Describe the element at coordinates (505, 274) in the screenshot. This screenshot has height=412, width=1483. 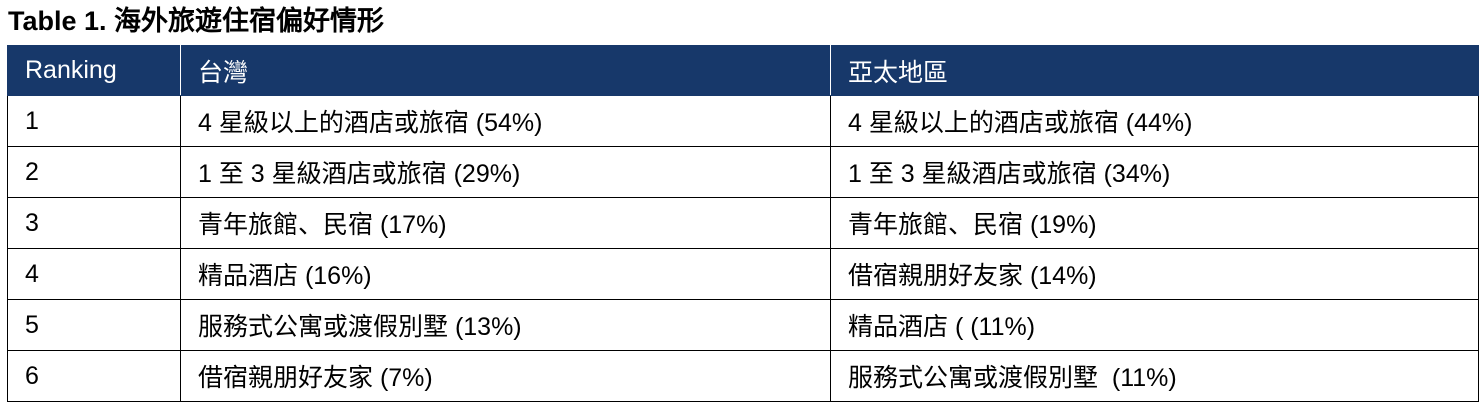
I see `table-cell: 精品酒店 (16%)` at that location.